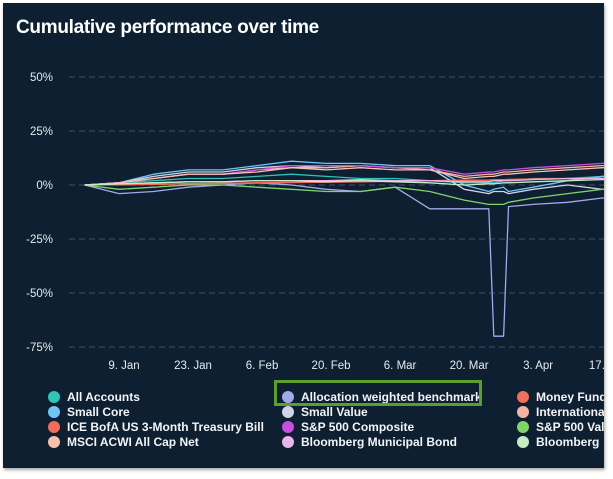  What do you see at coordinates (123, 366) in the screenshot?
I see `x-tick-label: 9. Jan` at bounding box center [123, 366].